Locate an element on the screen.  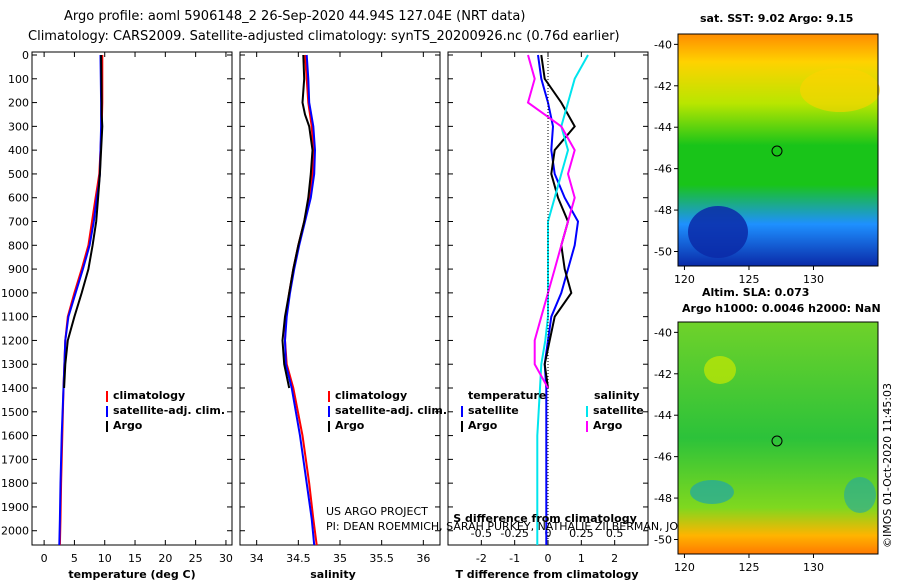
depth-tick-label: 1400 is located at coordinates (15, 388).